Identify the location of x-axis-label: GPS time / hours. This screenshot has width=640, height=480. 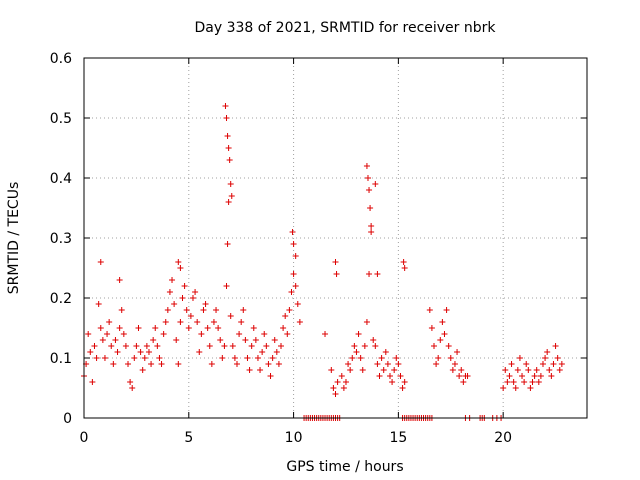
(344, 467).